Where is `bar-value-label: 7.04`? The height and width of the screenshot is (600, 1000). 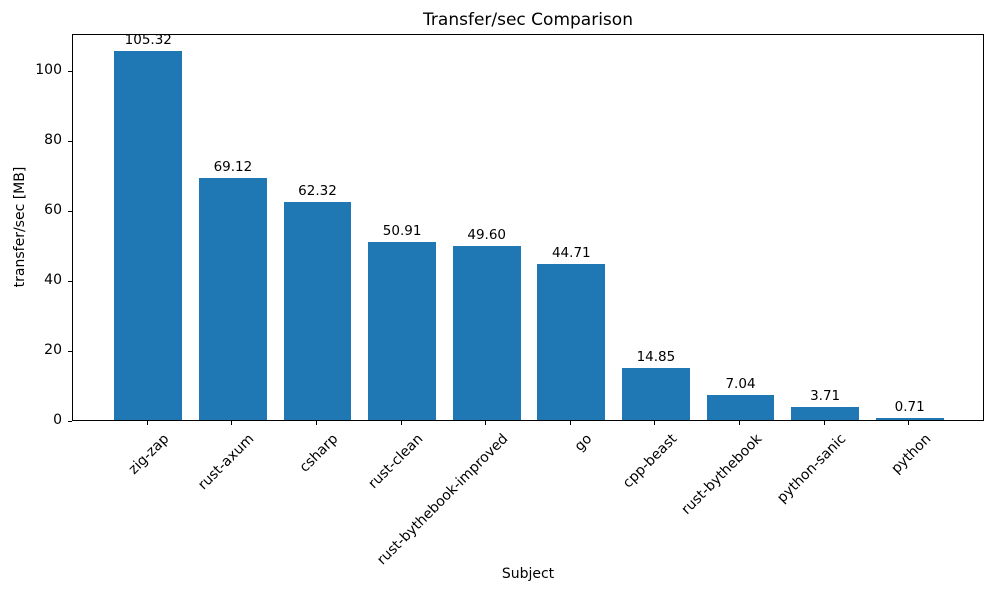
bar-value-label: 7.04 is located at coordinates (740, 384).